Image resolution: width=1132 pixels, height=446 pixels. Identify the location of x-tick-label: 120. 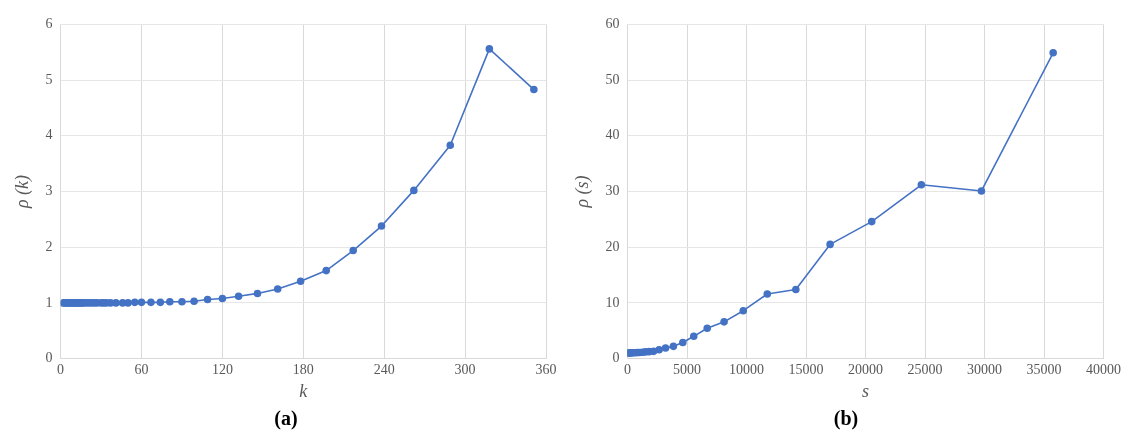
(222, 369).